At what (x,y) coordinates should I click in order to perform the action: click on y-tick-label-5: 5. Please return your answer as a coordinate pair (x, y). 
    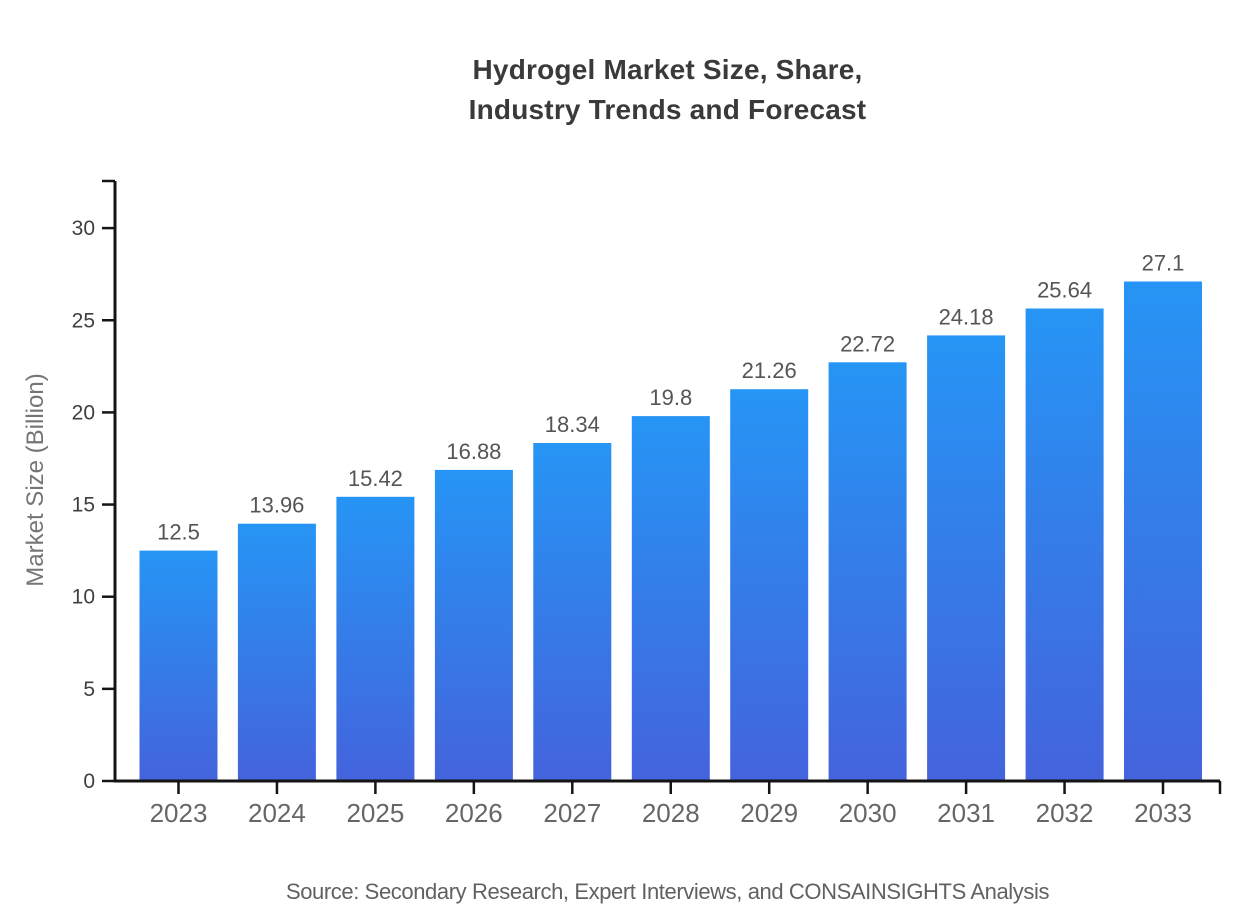
    Looking at the image, I should click on (89, 689).